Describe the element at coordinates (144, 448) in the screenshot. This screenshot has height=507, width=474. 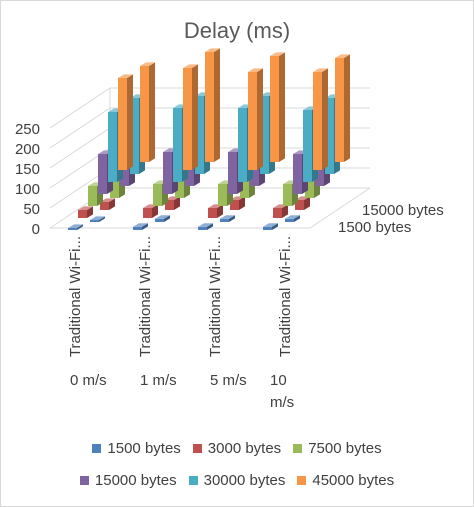
I see `legend-label: 1500 bytes` at that location.